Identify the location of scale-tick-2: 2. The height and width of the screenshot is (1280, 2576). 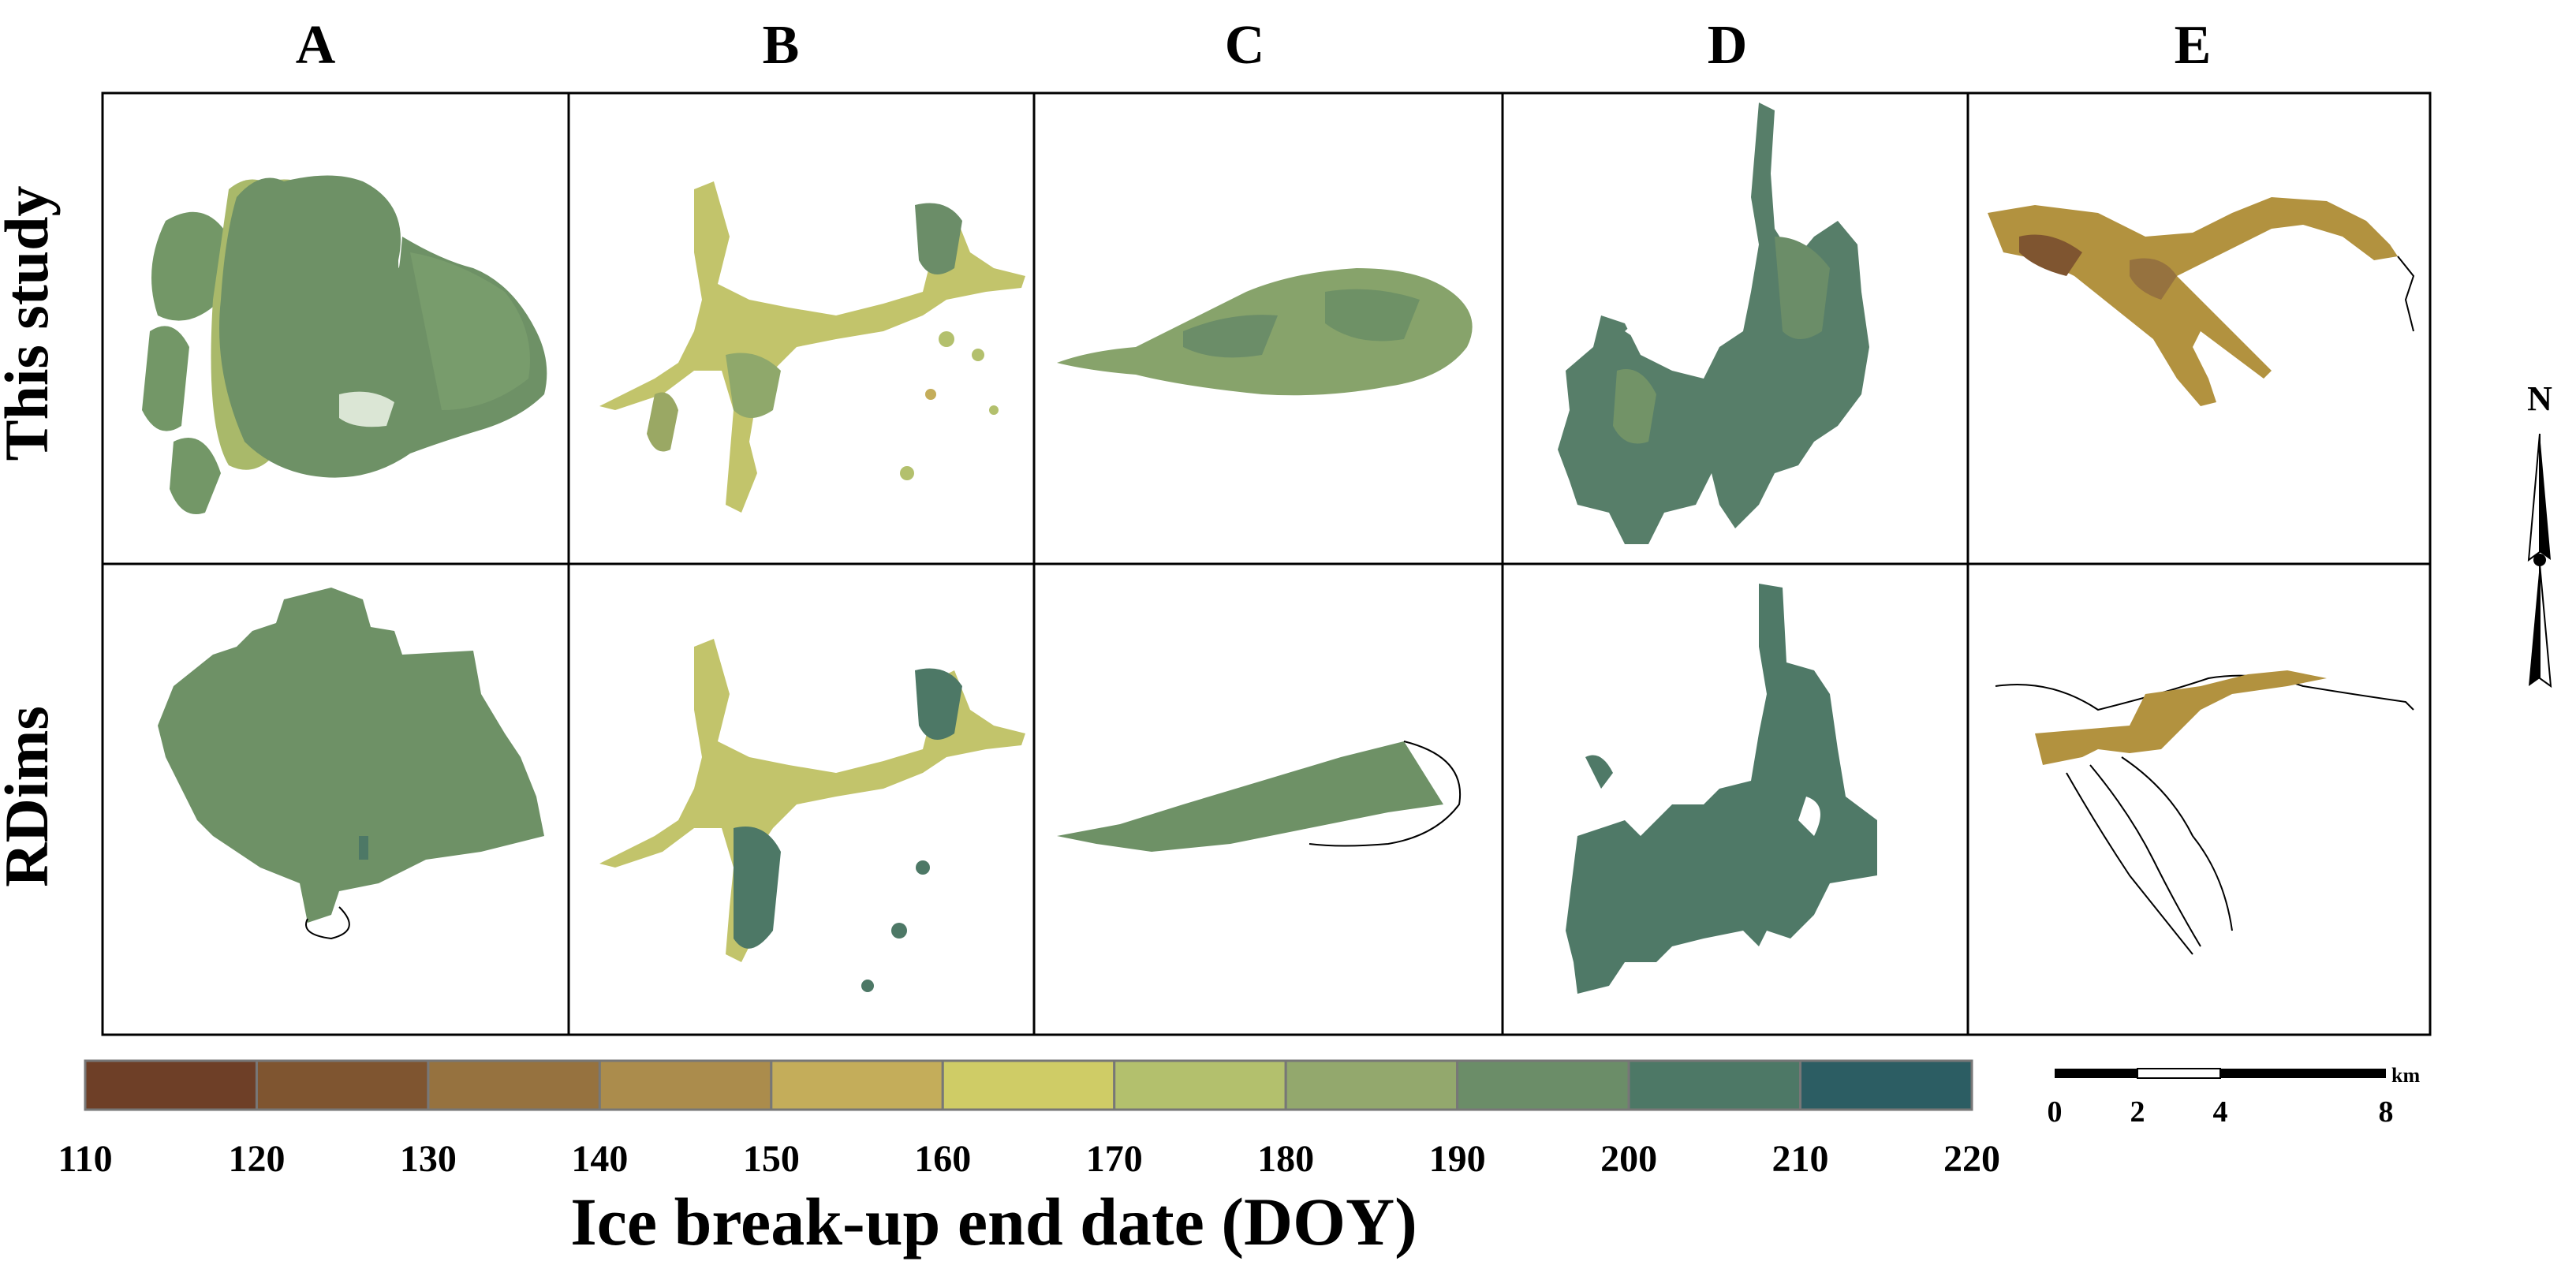
(2137, 1112).